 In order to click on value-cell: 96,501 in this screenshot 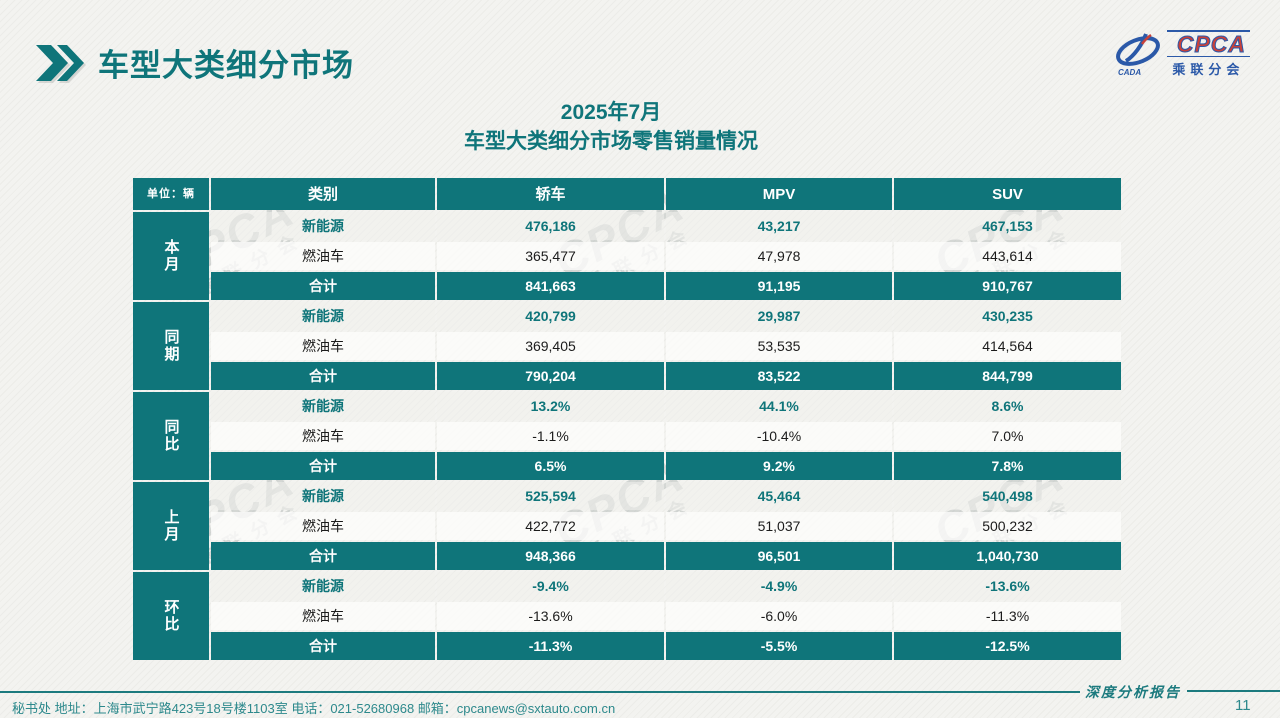, I will do `click(779, 556)`.